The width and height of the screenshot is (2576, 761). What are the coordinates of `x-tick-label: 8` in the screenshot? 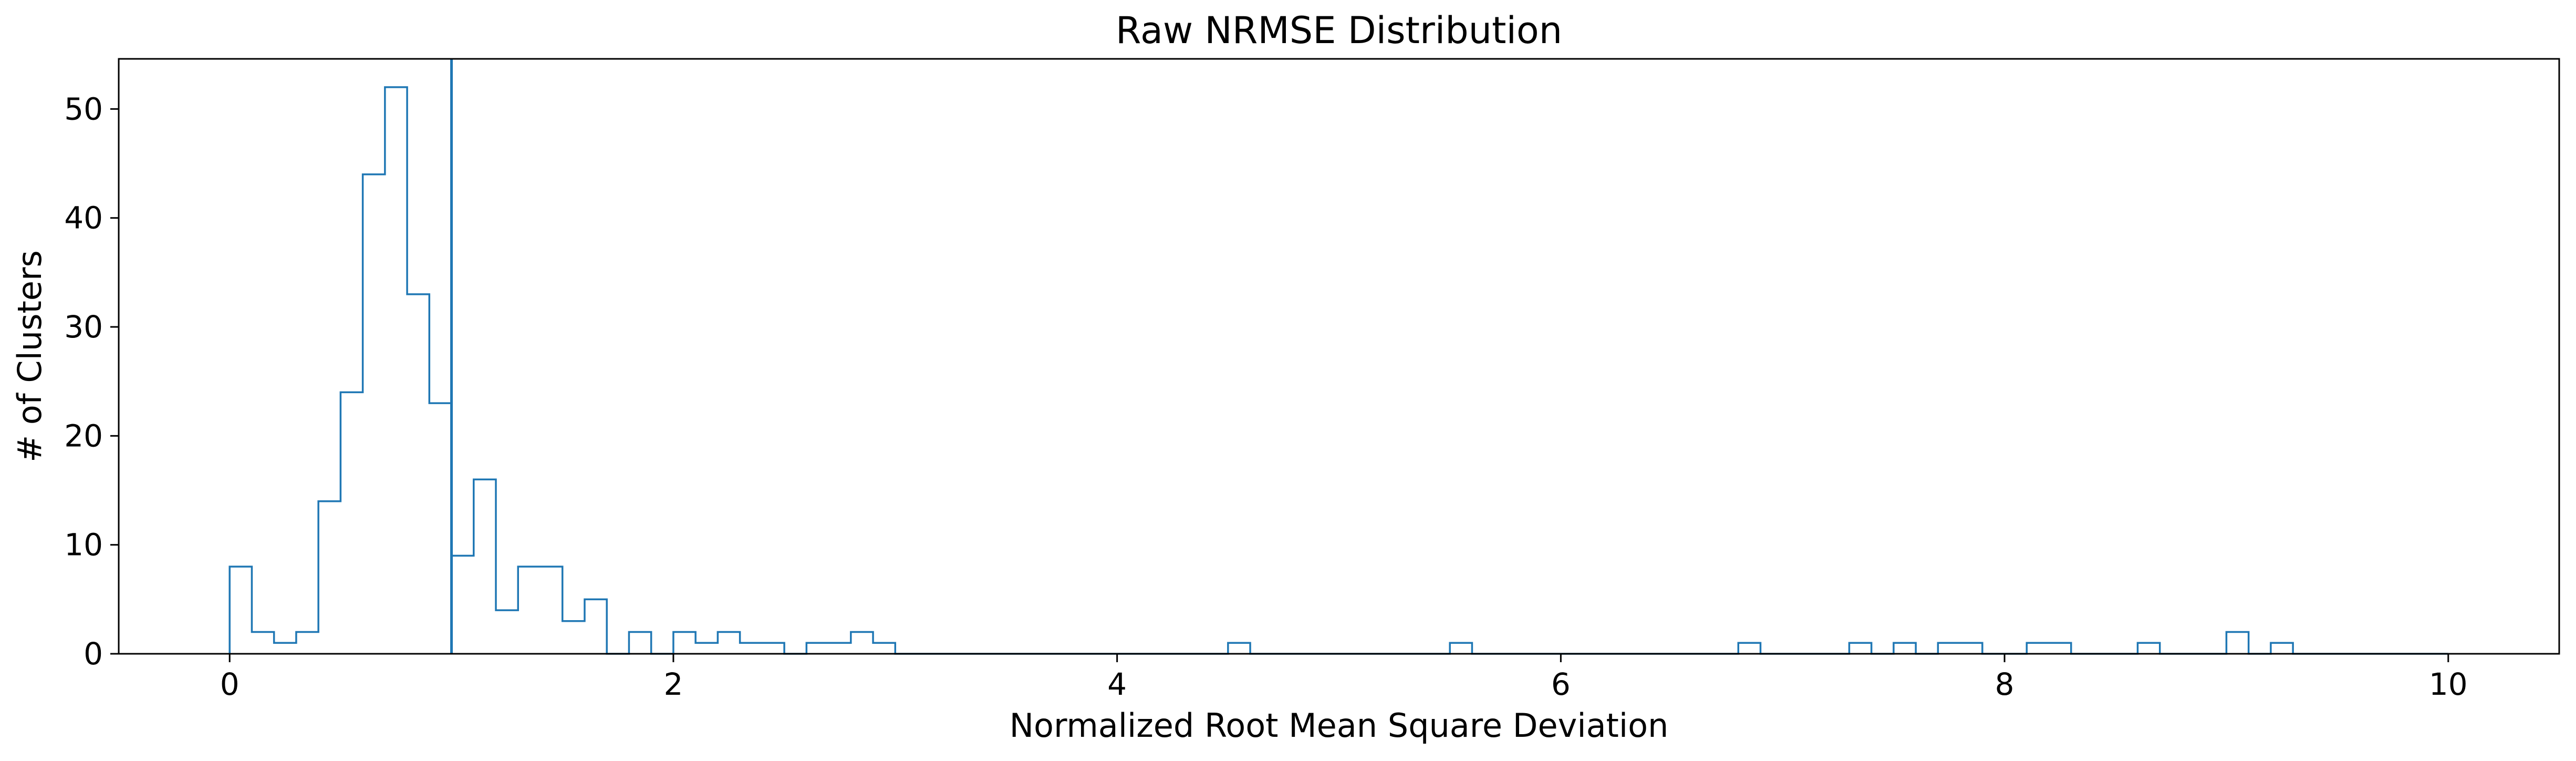 It's located at (2004, 684).